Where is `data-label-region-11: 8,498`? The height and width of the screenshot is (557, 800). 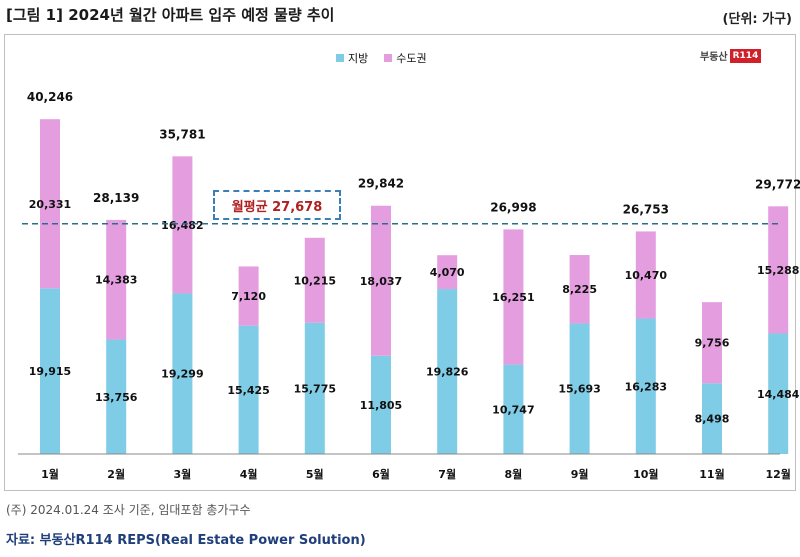
data-label-region-11: 8,498 is located at coordinates (712, 419).